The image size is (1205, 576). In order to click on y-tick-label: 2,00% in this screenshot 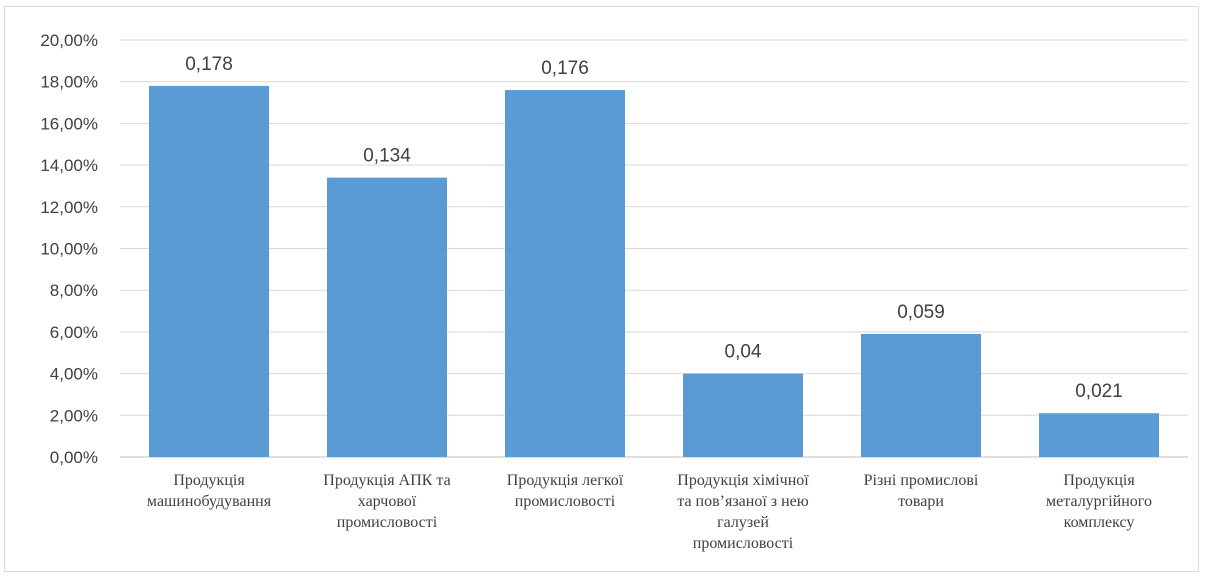, I will do `click(74, 415)`.